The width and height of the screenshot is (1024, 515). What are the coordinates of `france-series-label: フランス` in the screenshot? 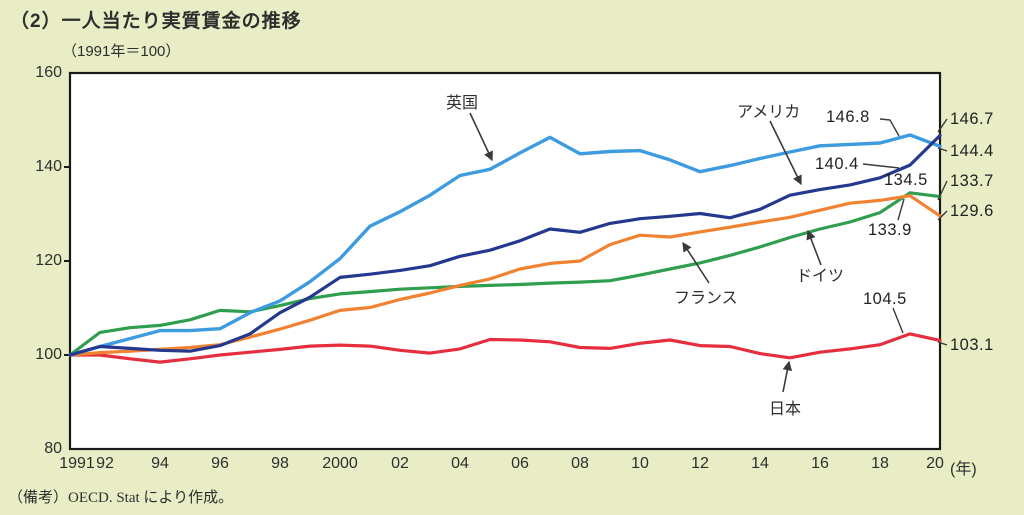 It's located at (706, 298).